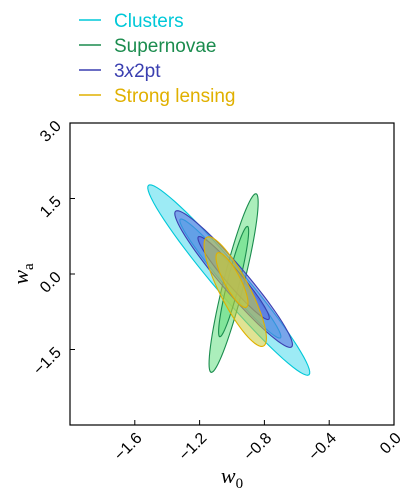 The width and height of the screenshot is (415, 495). I want to click on y-tick-label: 0.0, so click(51, 283).